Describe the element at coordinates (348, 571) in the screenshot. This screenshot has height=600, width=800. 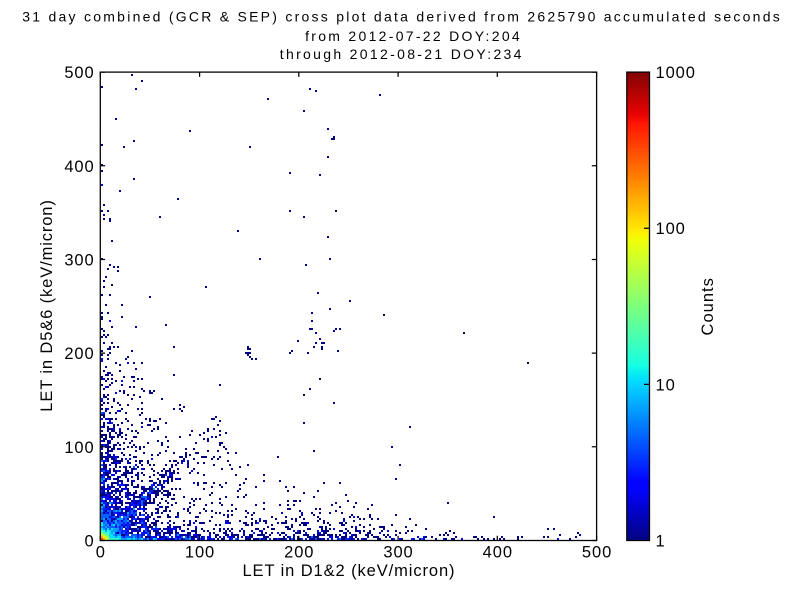
I see `svg-text: LET in D1&2 (keV/micron)` at that location.